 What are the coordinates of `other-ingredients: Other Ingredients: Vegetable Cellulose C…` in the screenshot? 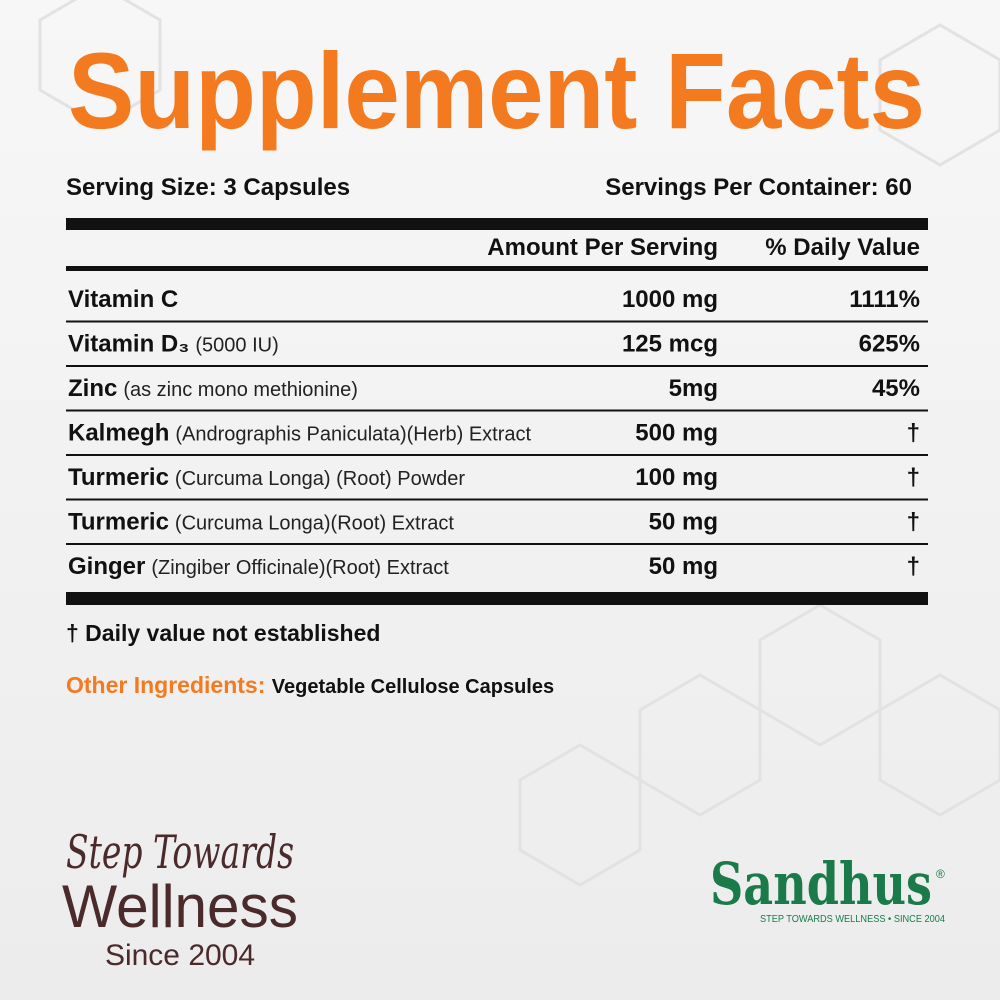 It's located at (310, 685).